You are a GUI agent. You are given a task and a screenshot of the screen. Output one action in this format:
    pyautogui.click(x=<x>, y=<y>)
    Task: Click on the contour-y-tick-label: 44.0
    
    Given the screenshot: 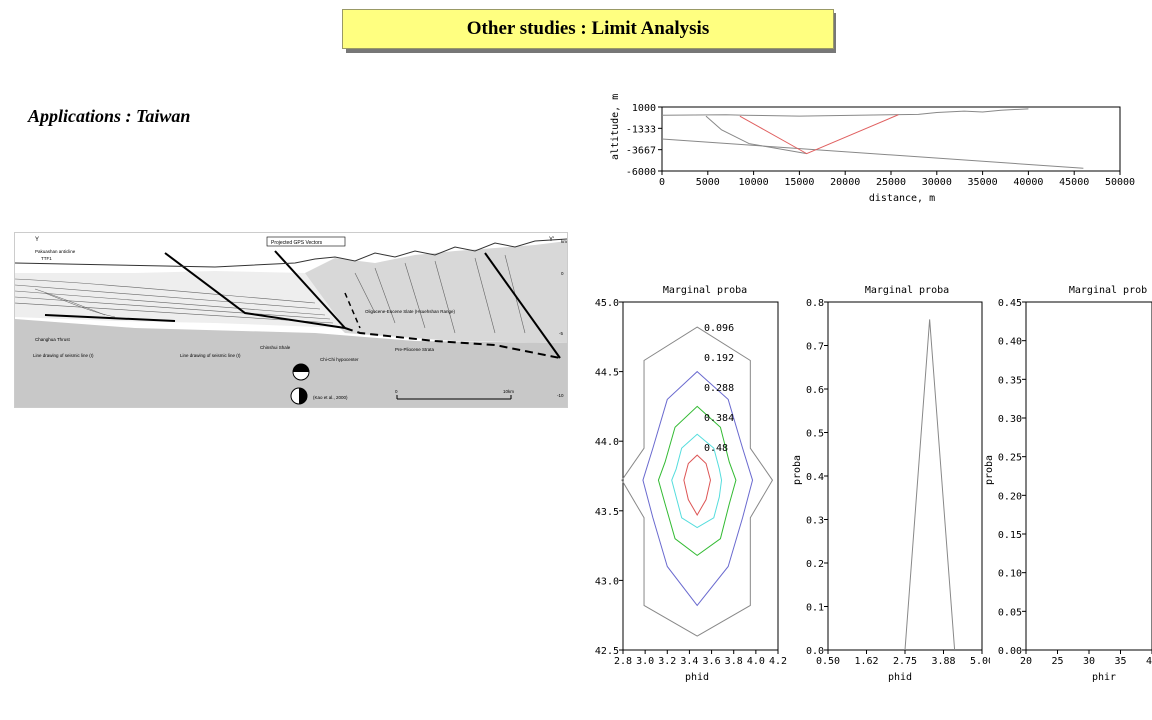 What is the action you would take?
    pyautogui.click(x=607, y=442)
    